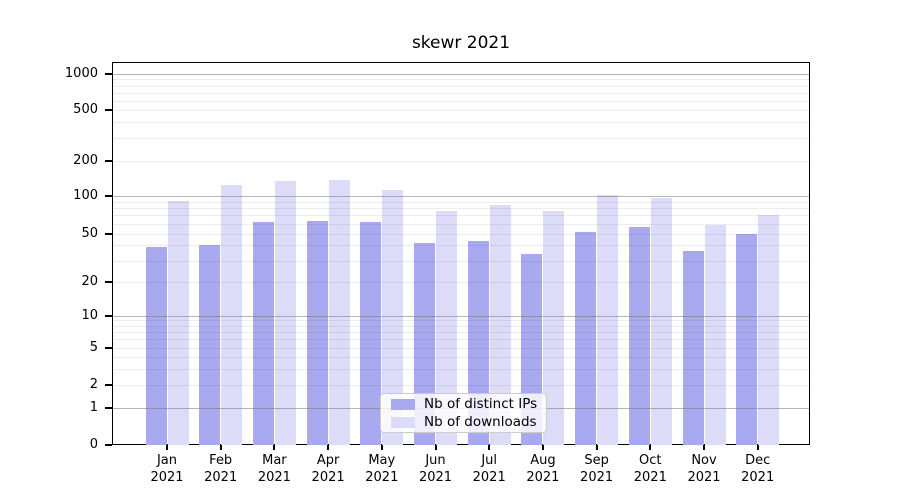 The image size is (900, 500). I want to click on bar-ips-oct, so click(639, 336).